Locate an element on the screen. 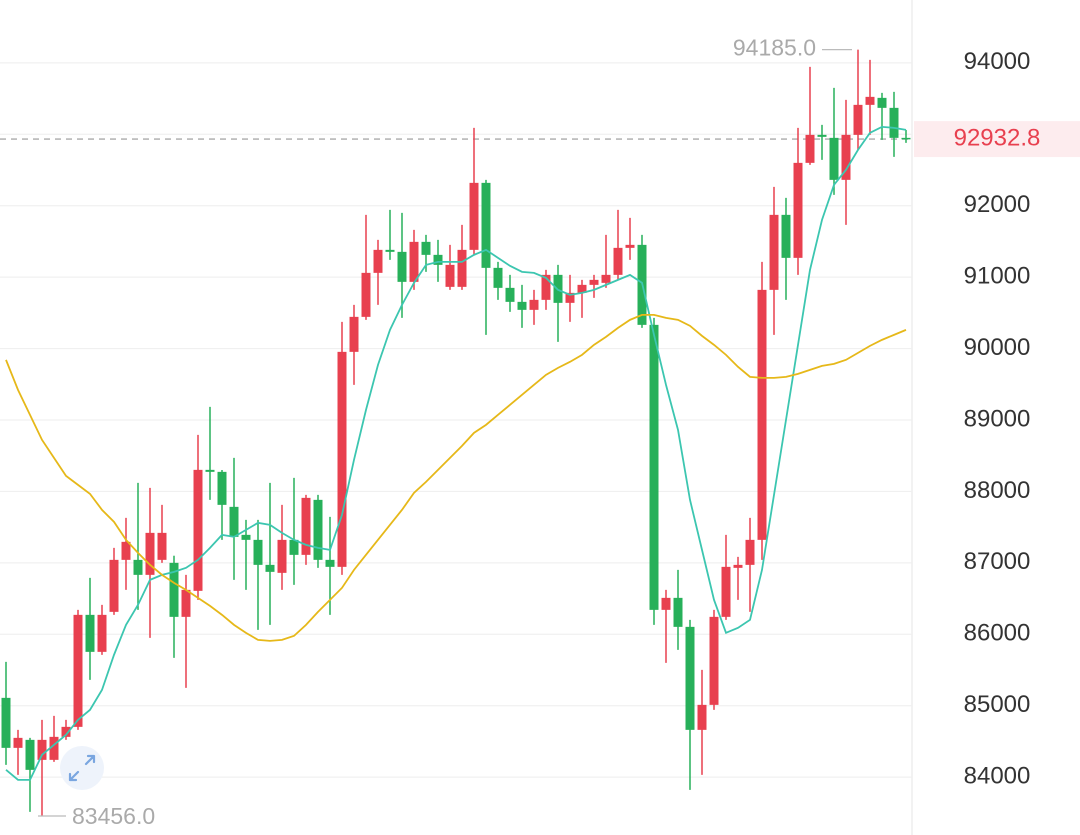 This screenshot has width=1080, height=835. expand-icon is located at coordinates (82, 768).